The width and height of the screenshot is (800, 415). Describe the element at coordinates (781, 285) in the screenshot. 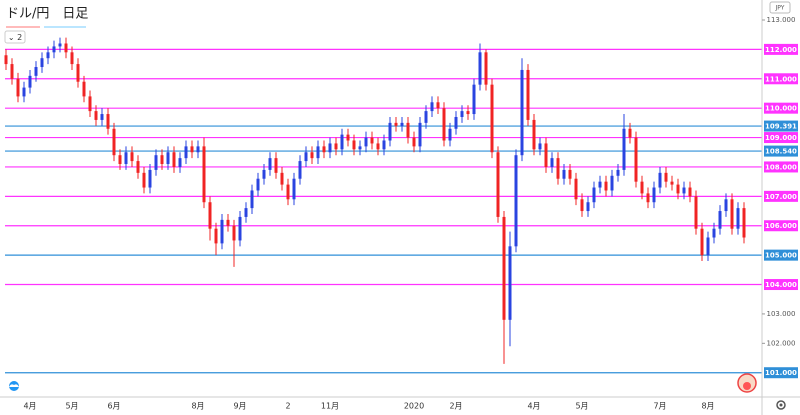

I see `price-label: 104.000` at that location.